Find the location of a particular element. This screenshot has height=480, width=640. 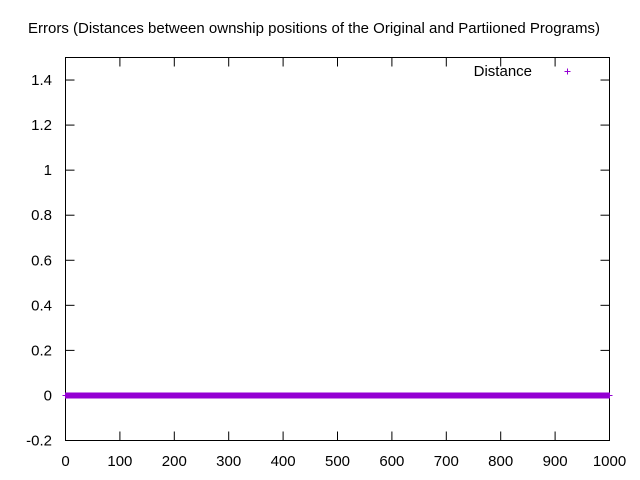

x-tick-label: 0 is located at coordinates (65, 461).